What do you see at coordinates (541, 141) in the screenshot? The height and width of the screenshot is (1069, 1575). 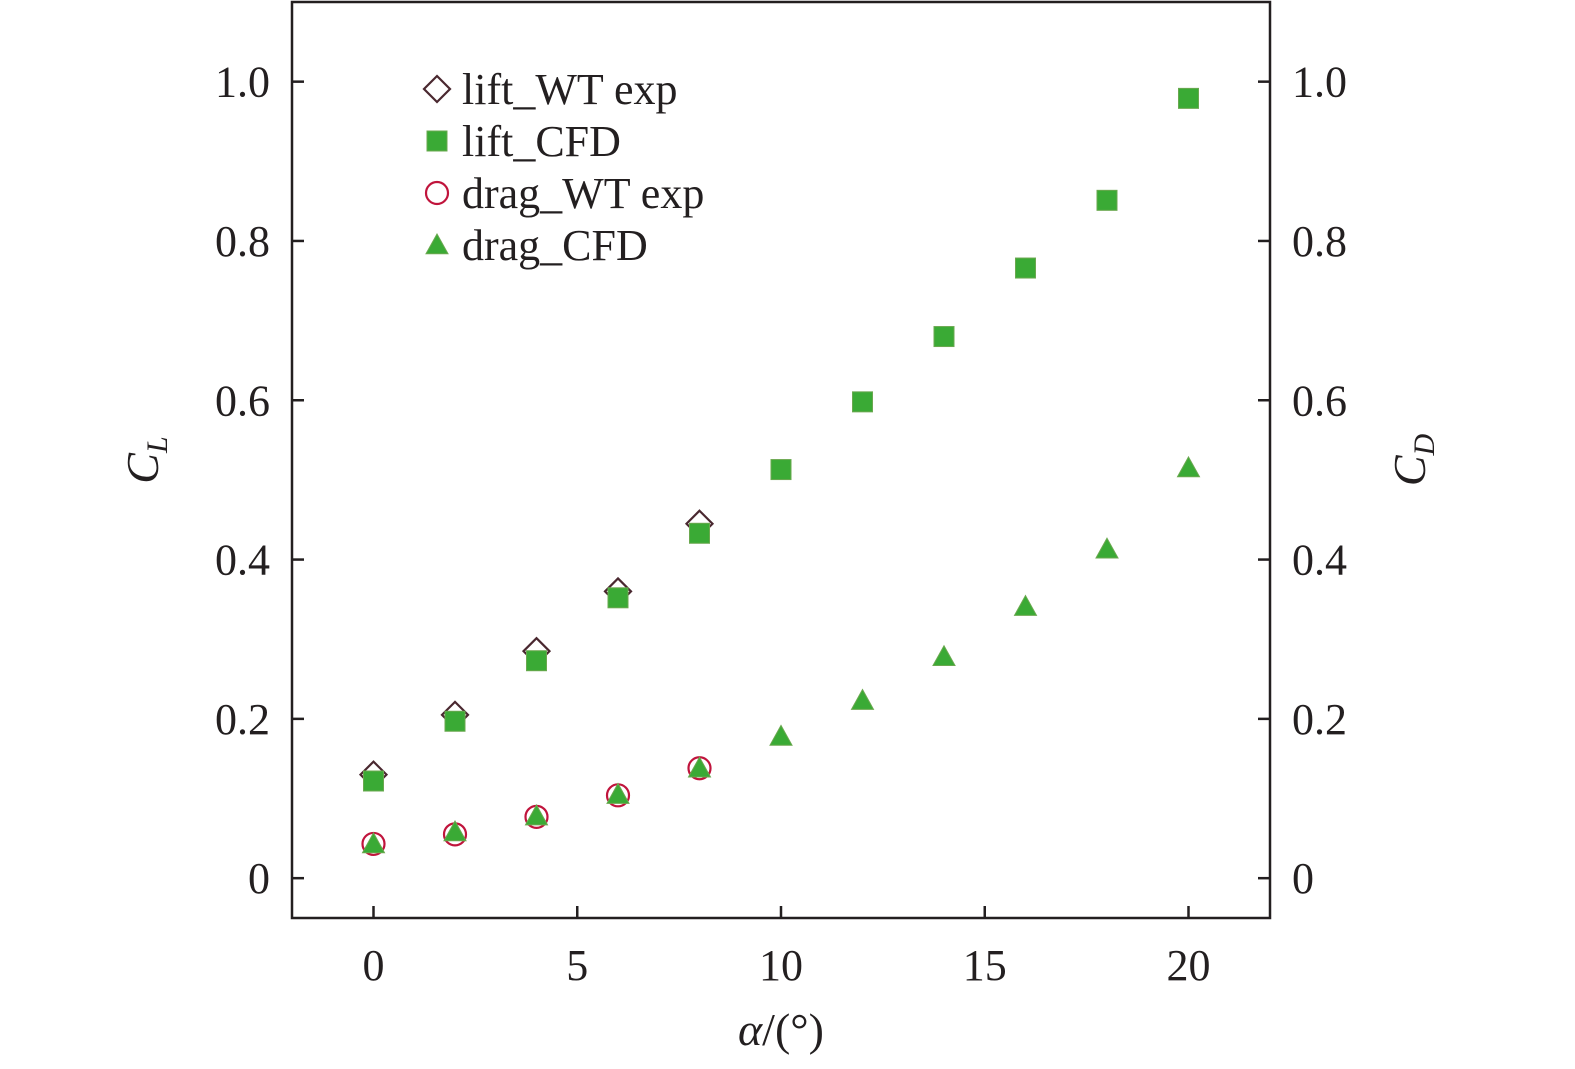 I see `legend-label: lift_CFD` at bounding box center [541, 141].